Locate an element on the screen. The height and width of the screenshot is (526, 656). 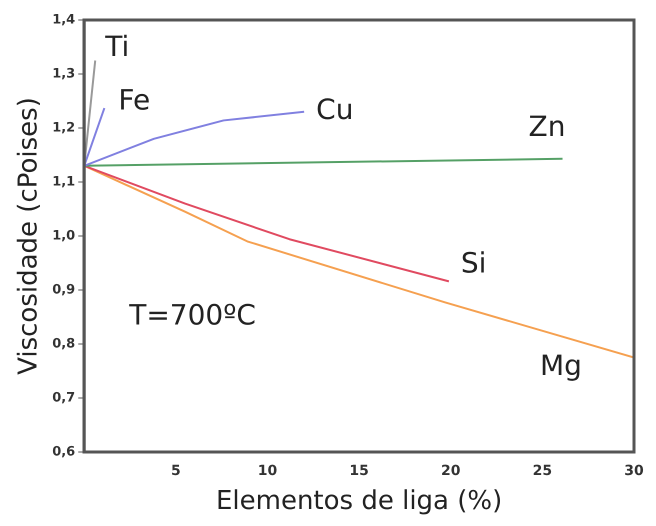
y-tick-label: 1,0 is located at coordinates (64, 236).